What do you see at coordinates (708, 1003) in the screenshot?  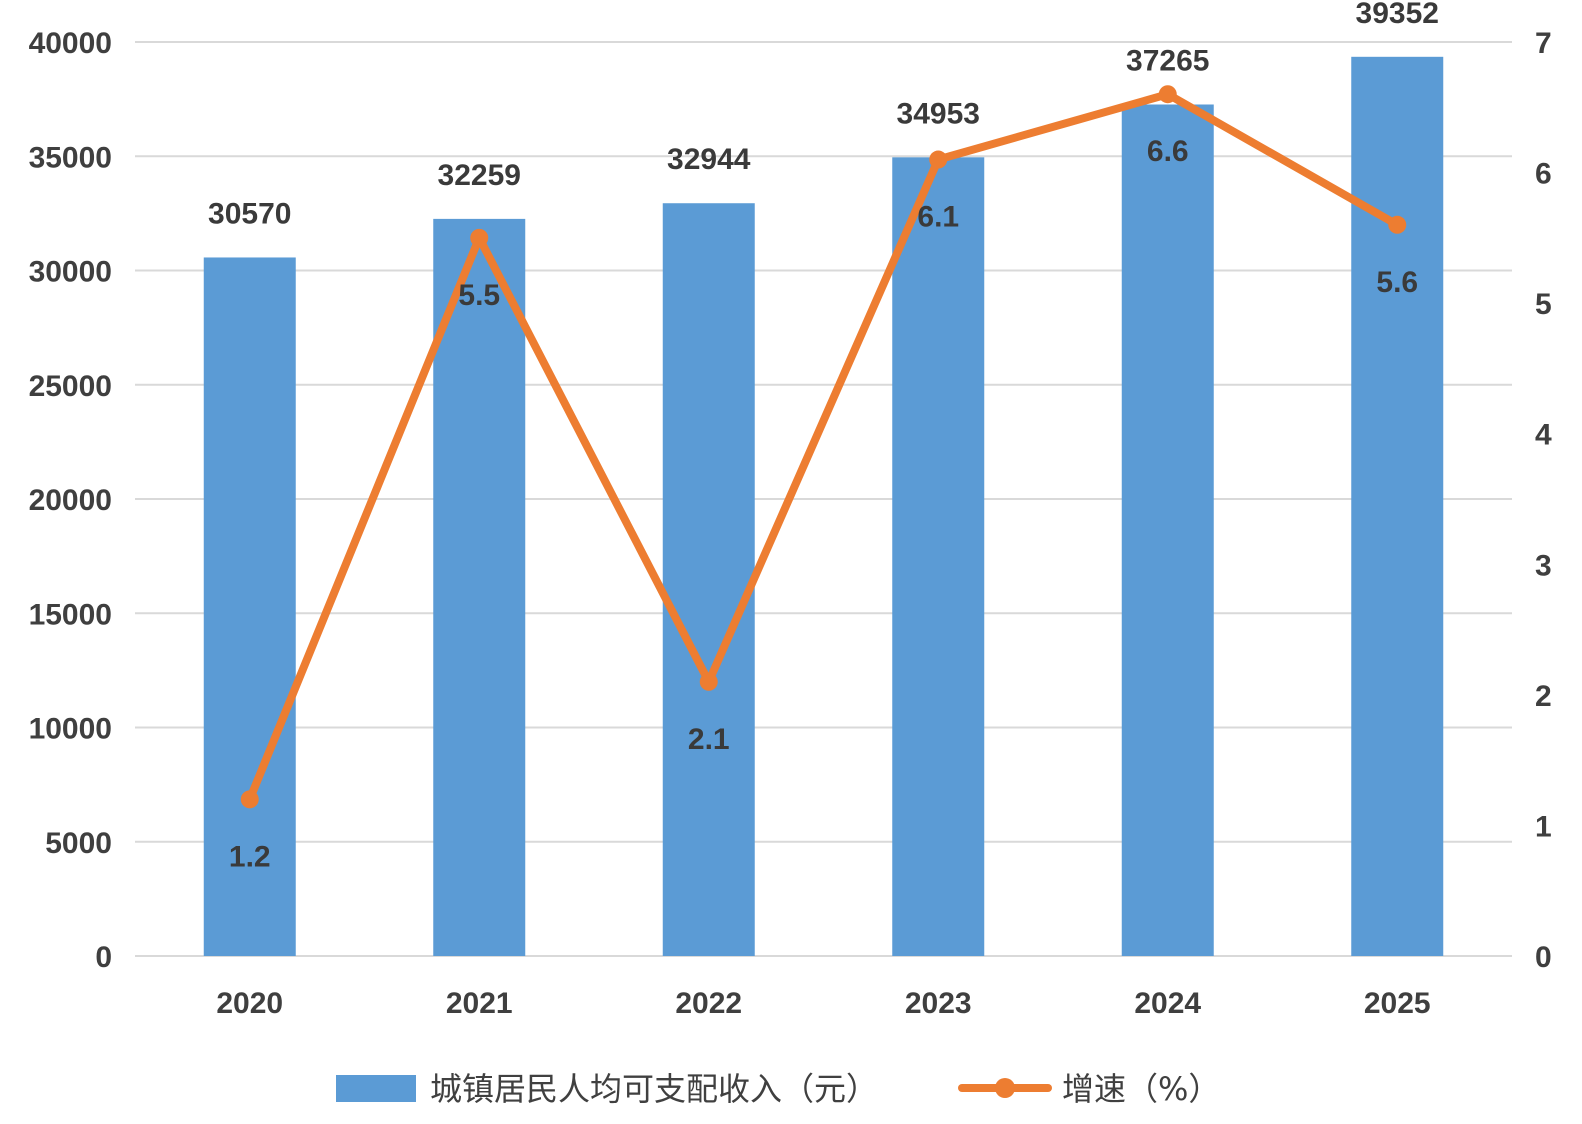 I see `x-tick-label: 2022` at bounding box center [708, 1003].